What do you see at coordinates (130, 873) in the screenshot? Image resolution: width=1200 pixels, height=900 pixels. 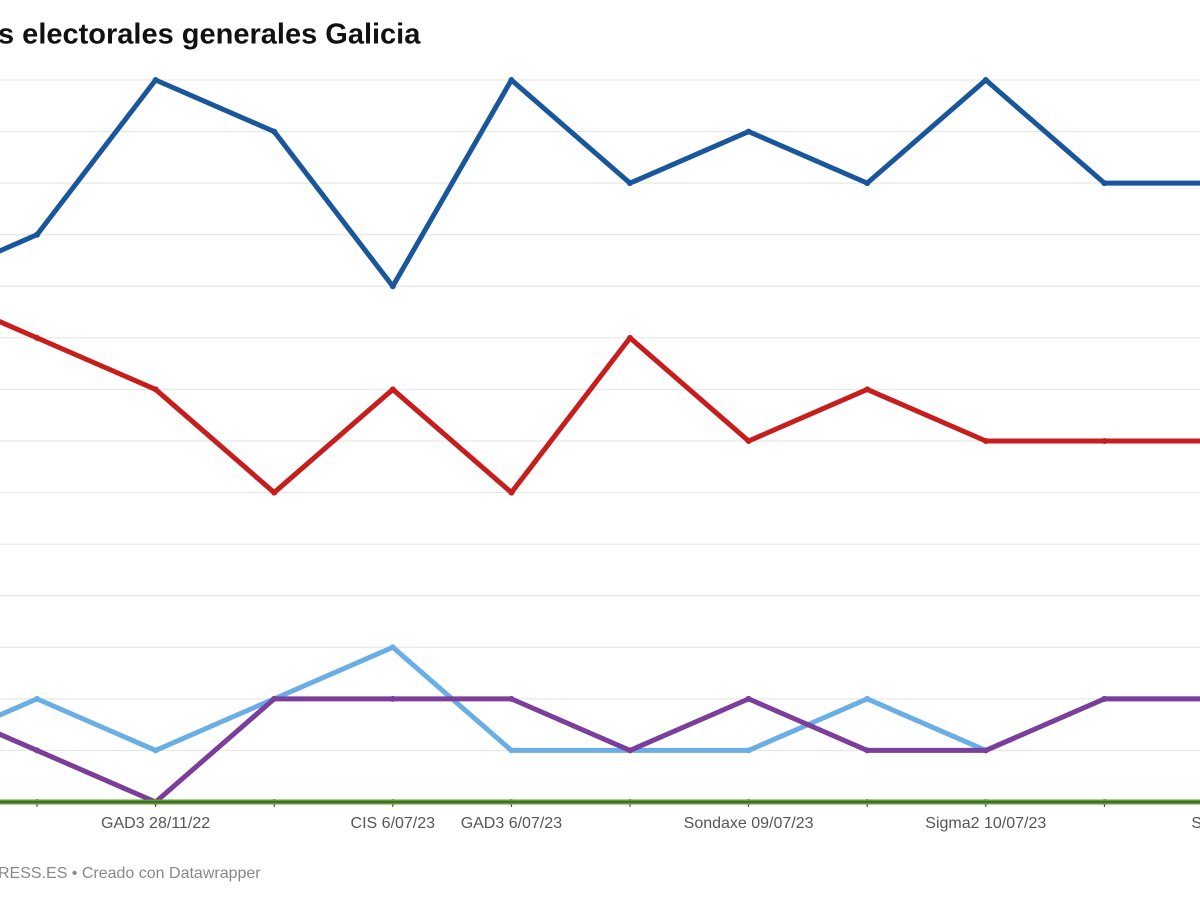 I see `footer: RESS.ES • Creado con Datawrapper` at bounding box center [130, 873].